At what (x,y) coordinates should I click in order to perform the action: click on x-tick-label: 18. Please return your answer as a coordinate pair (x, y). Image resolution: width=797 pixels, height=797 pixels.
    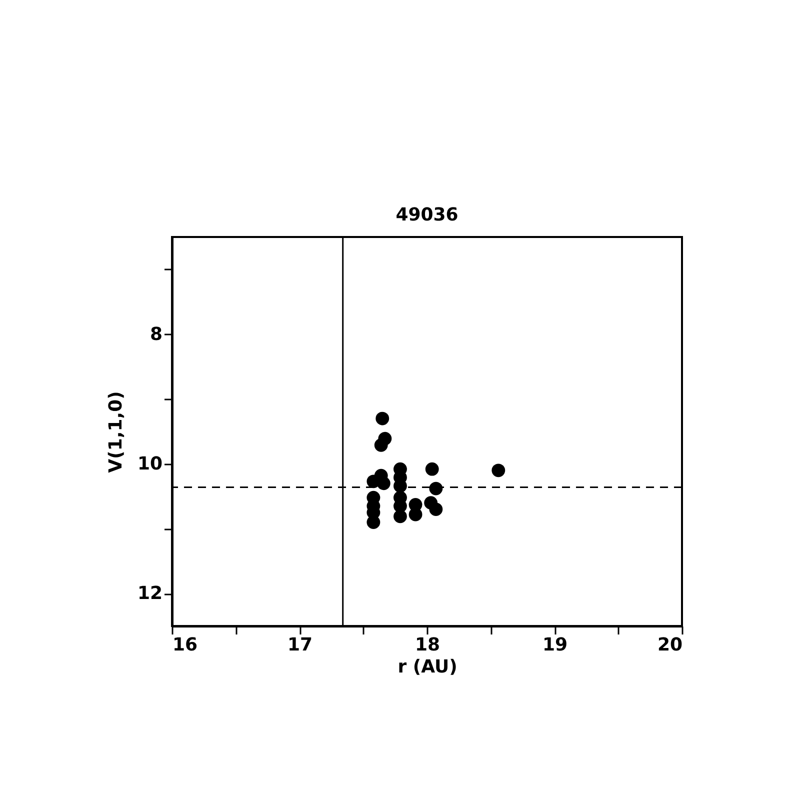
    Looking at the image, I should click on (427, 645).